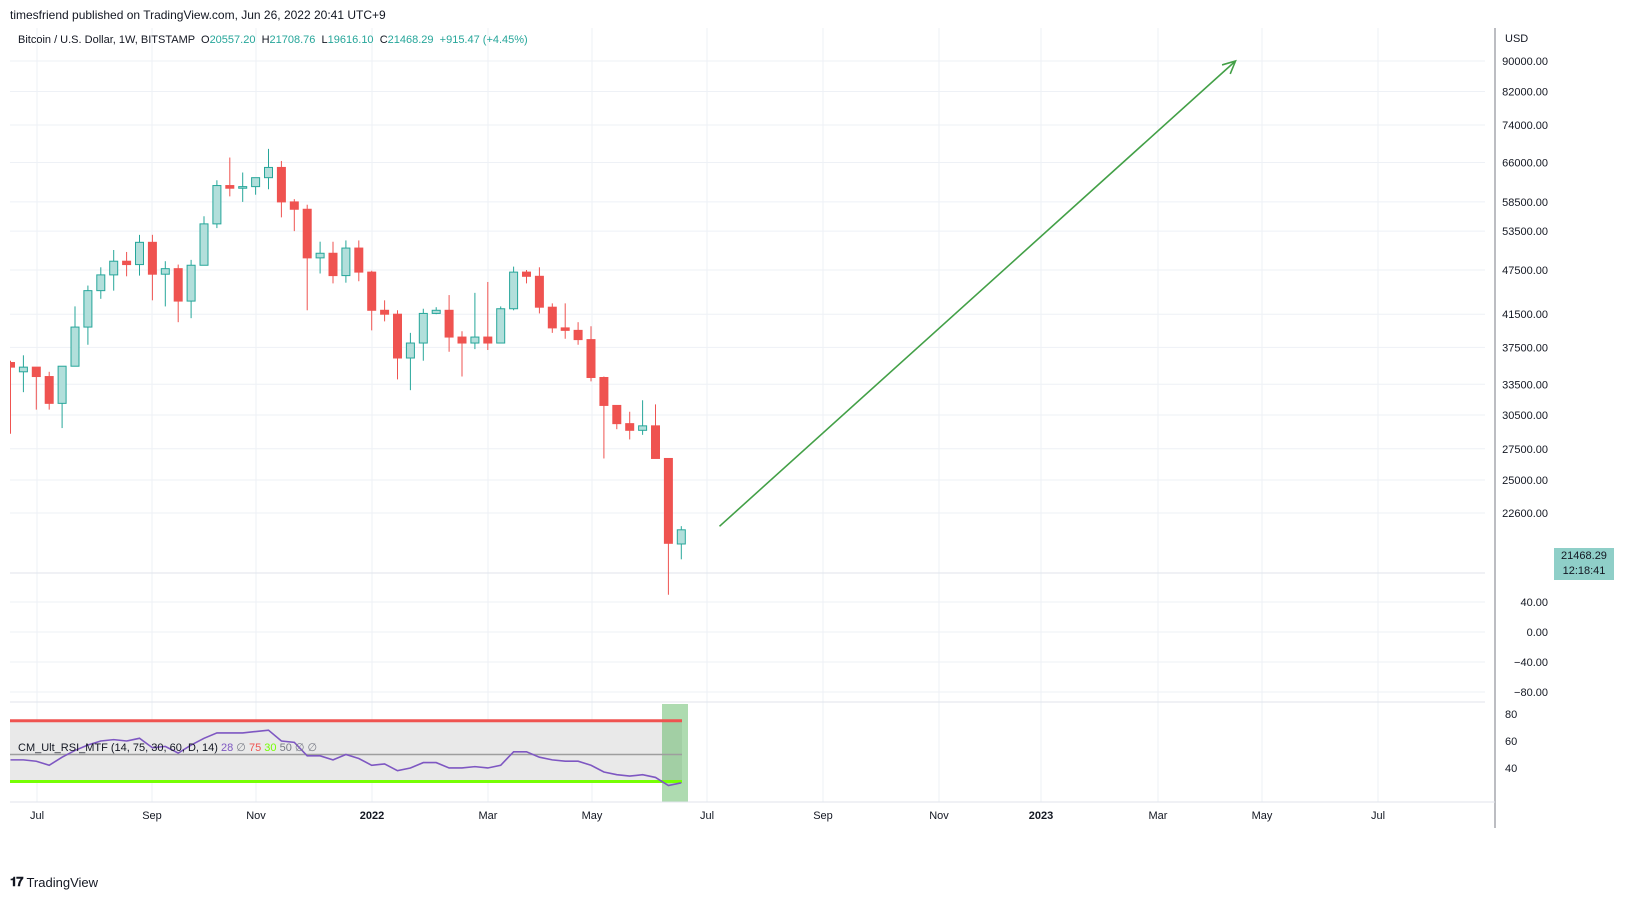 The image size is (1633, 899). Describe the element at coordinates (1584, 556) in the screenshot. I see `last-price: 21468.29` at that location.